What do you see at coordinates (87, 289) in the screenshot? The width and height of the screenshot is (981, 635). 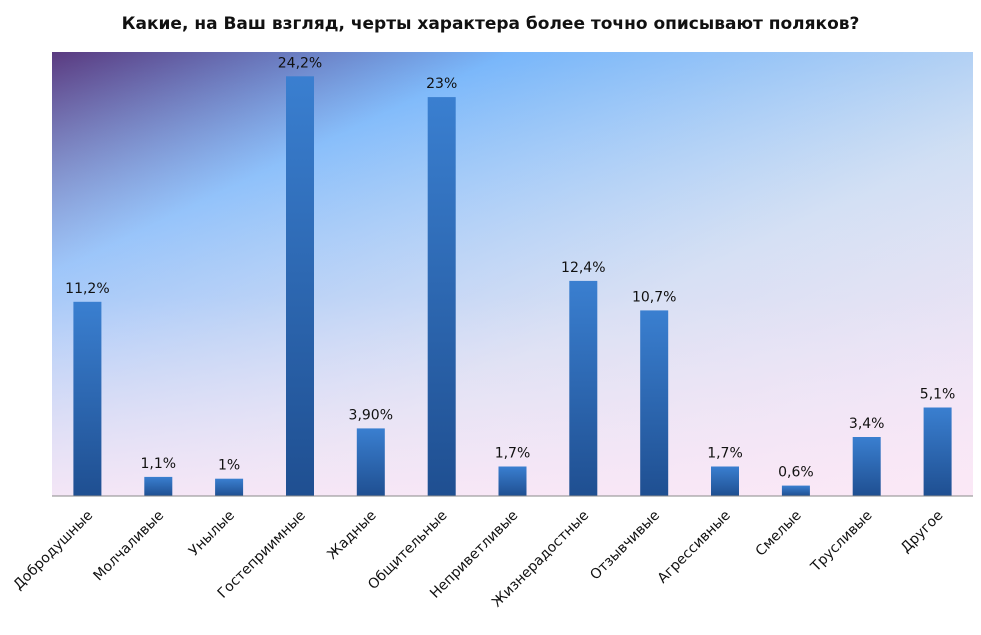 I see `value-label: 11,2%` at bounding box center [87, 289].